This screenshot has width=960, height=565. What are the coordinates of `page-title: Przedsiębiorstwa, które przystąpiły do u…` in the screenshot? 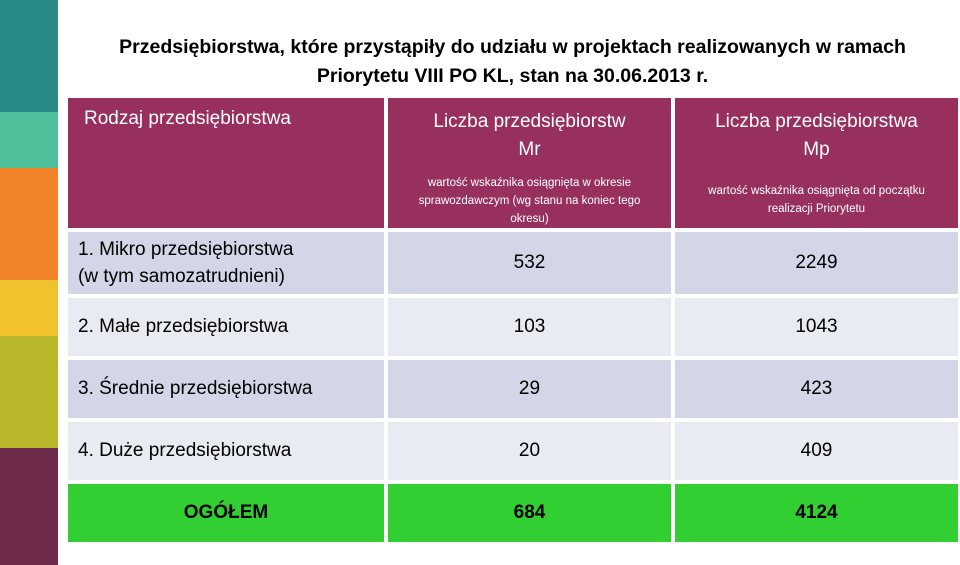 It's located at (512, 62).